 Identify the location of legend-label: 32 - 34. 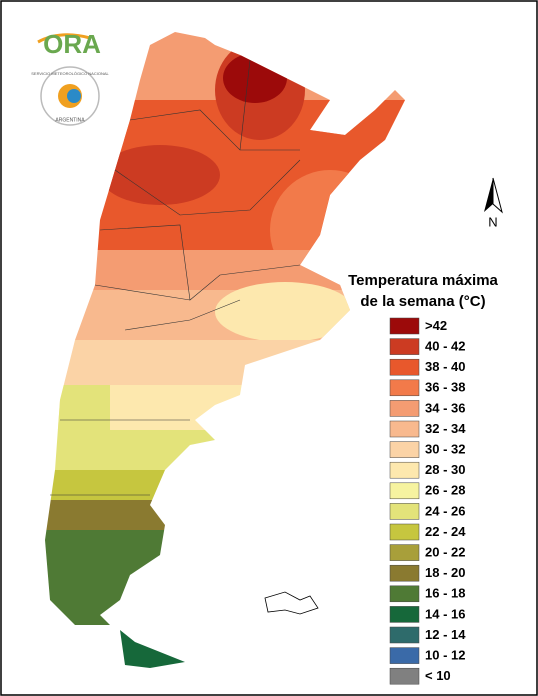
(445, 428).